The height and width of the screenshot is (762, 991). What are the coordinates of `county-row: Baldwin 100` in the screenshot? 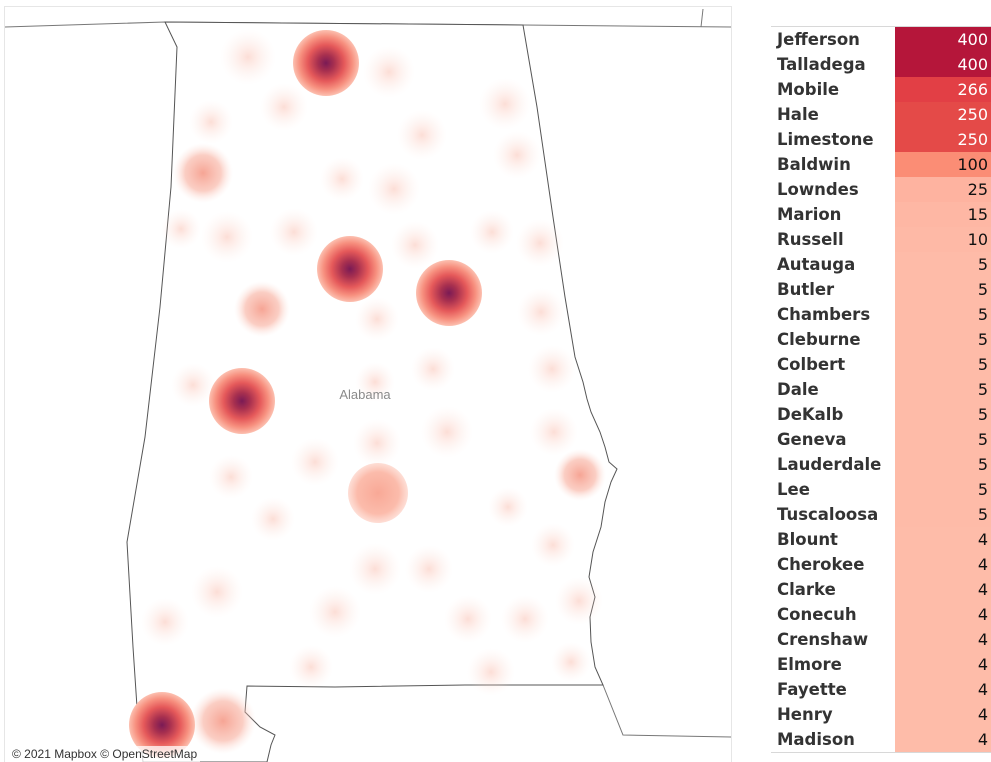 It's located at (881, 164).